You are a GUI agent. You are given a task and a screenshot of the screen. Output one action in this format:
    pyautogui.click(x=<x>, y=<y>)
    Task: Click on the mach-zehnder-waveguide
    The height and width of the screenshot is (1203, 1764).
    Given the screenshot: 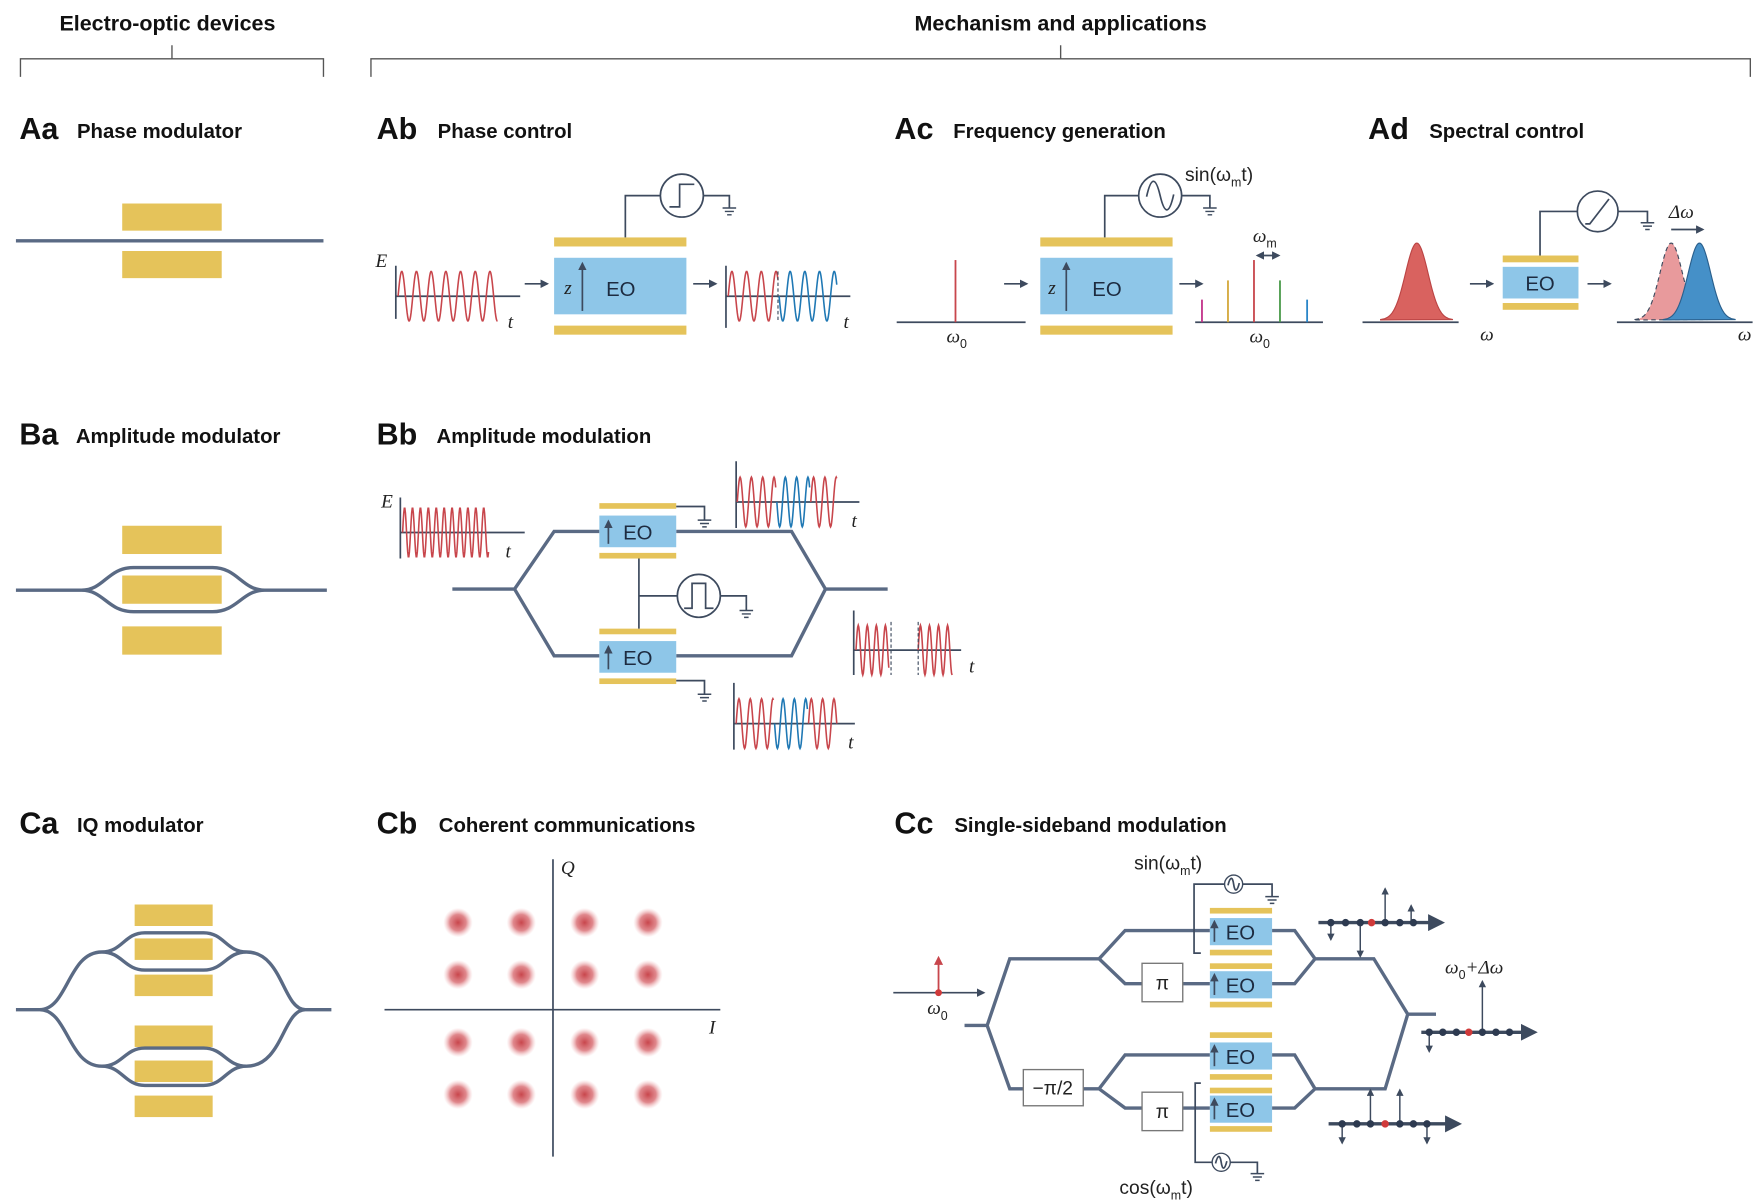 What is the action you would take?
    pyautogui.click(x=670, y=593)
    